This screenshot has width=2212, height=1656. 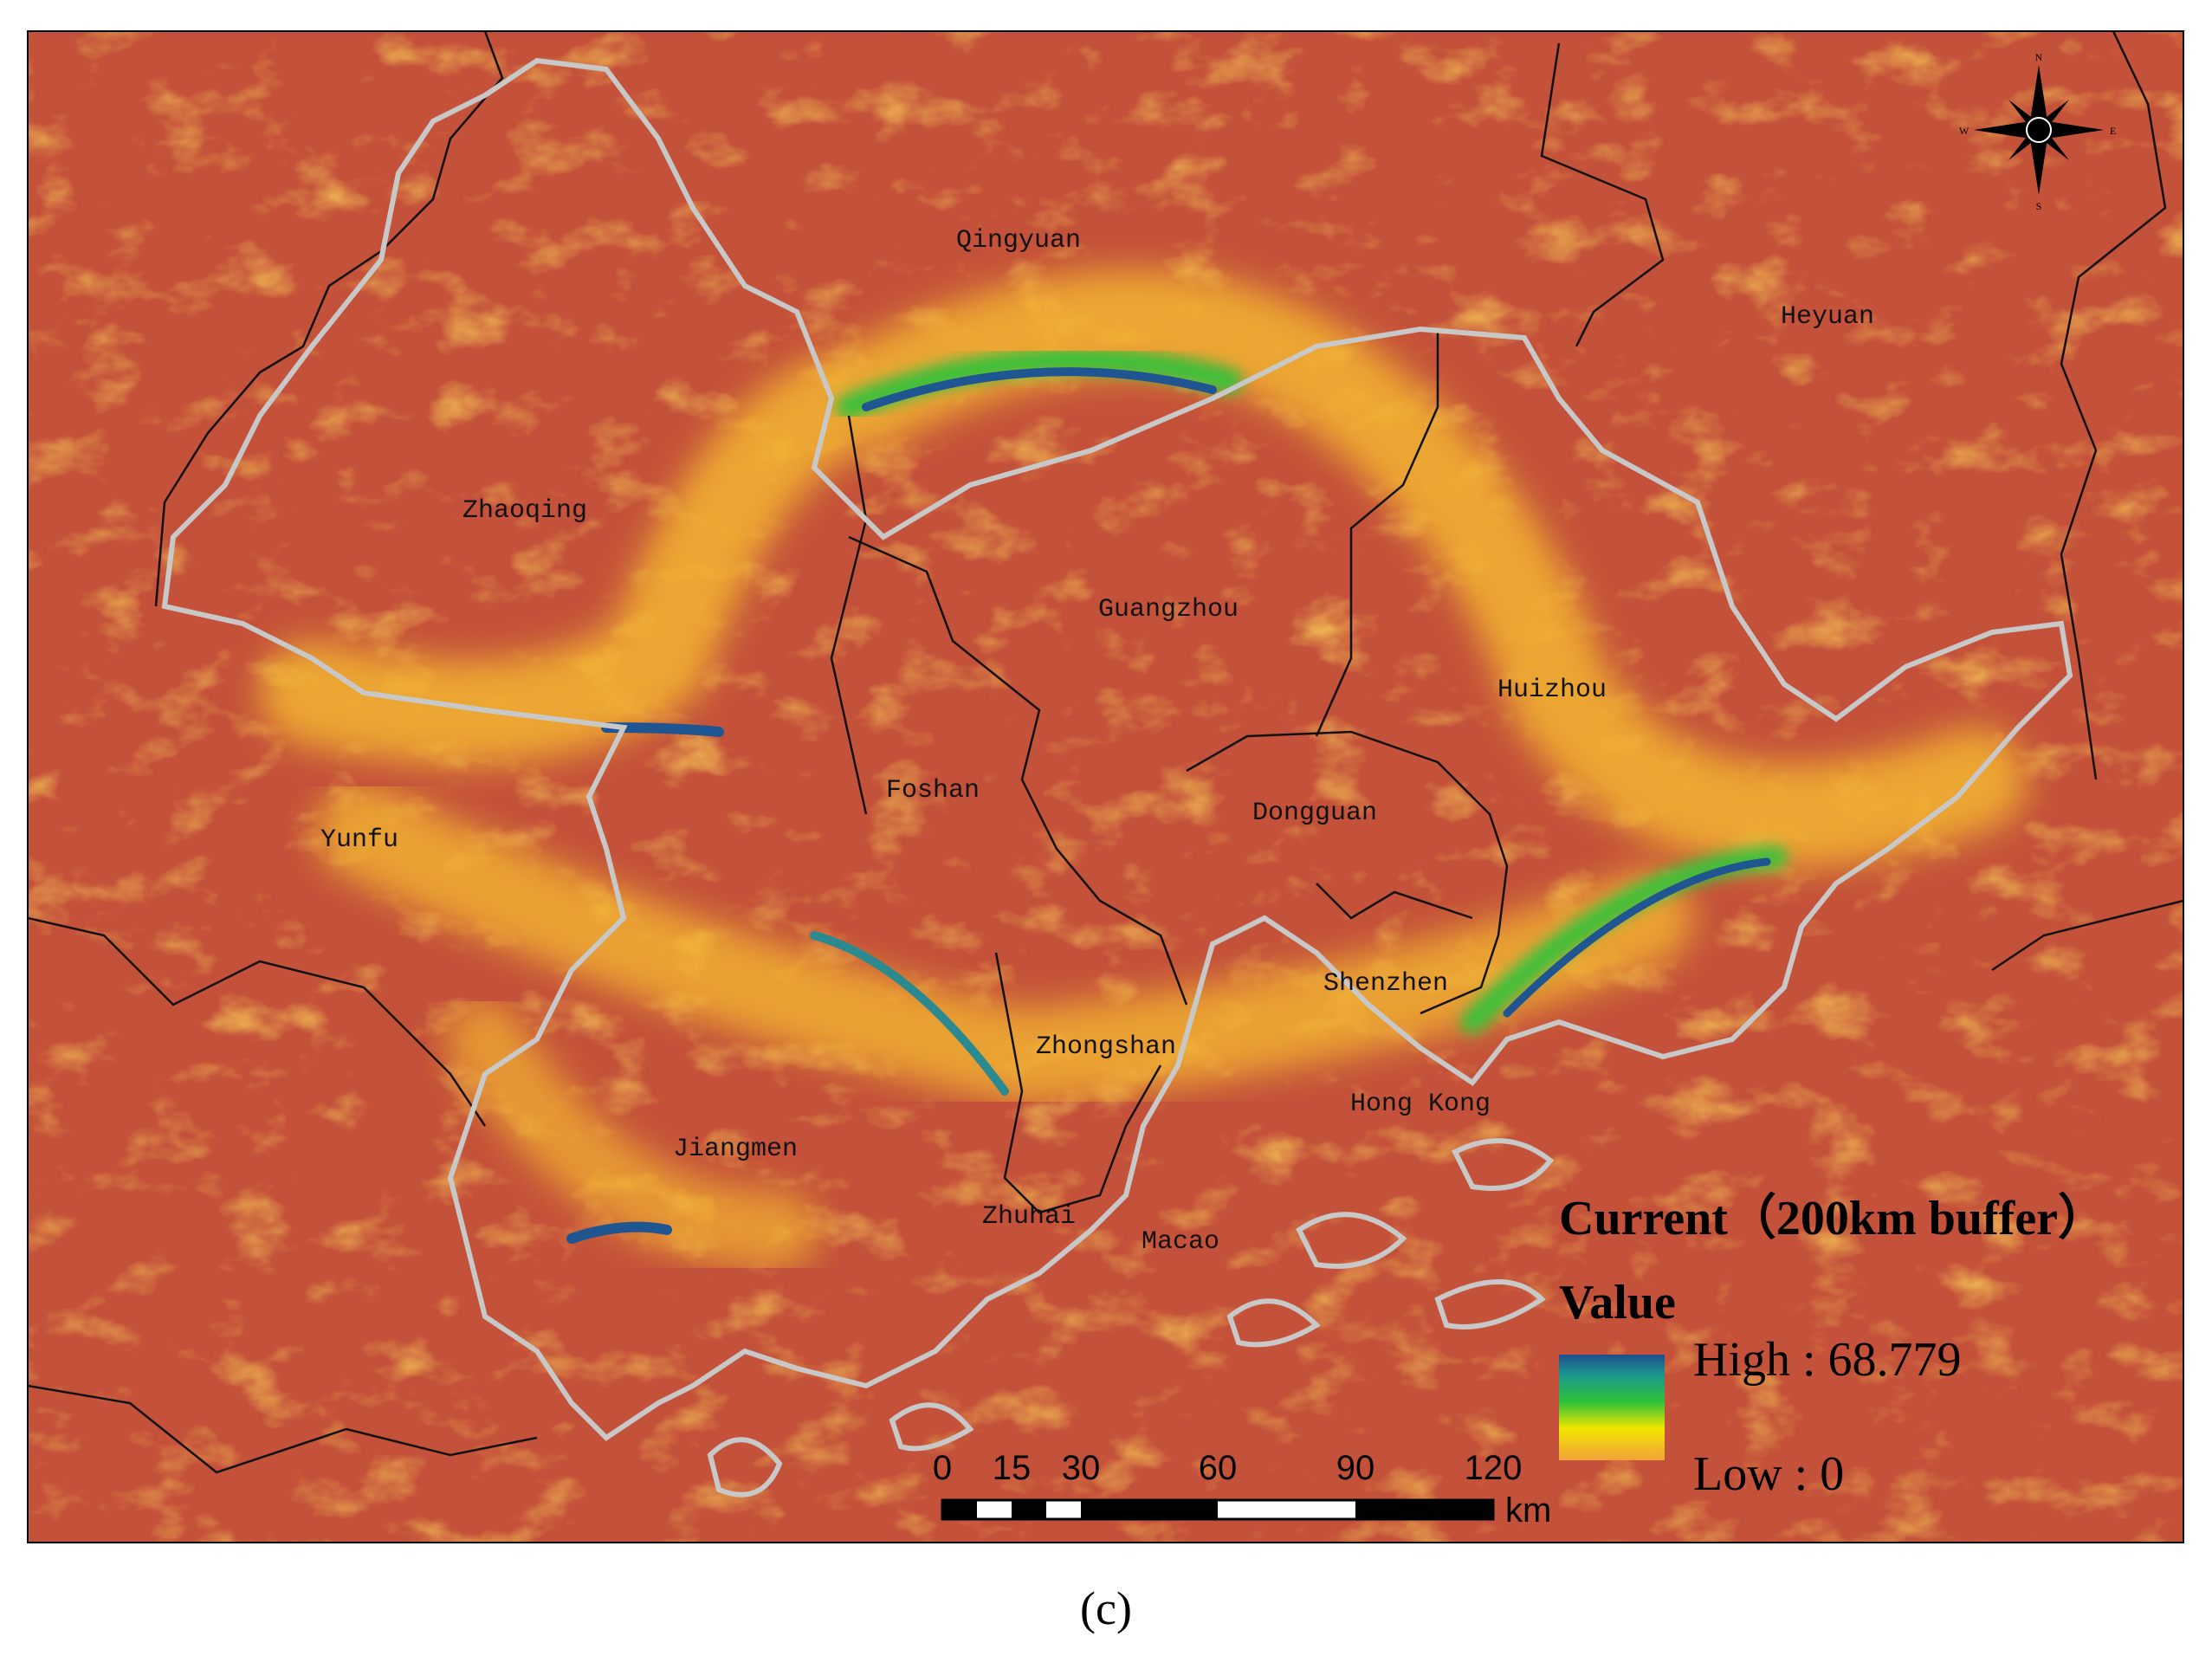 What do you see at coordinates (1355, 1468) in the screenshot?
I see `scale-label: 90` at bounding box center [1355, 1468].